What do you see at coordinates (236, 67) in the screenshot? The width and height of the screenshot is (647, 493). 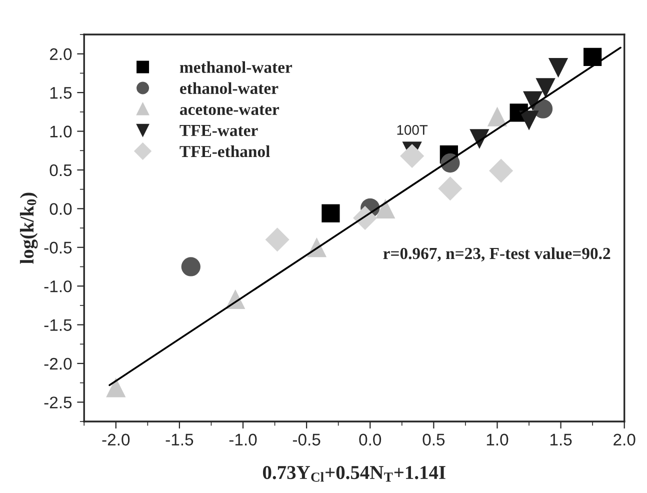 I see `legend-label: methanol-water` at bounding box center [236, 67].